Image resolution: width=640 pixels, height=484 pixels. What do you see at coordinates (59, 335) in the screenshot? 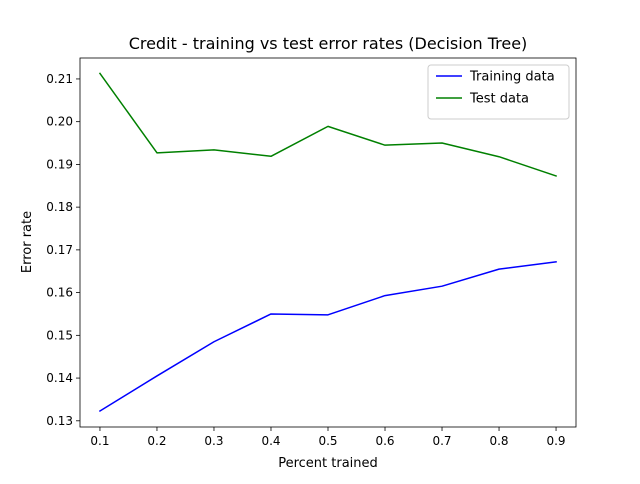
I see `y-tick-label: 0.15` at bounding box center [59, 335].